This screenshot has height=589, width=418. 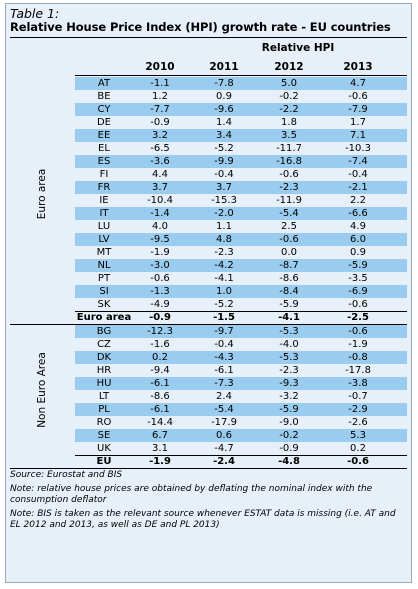 I want to click on cell-value-2013: -7.4, so click(x=358, y=161).